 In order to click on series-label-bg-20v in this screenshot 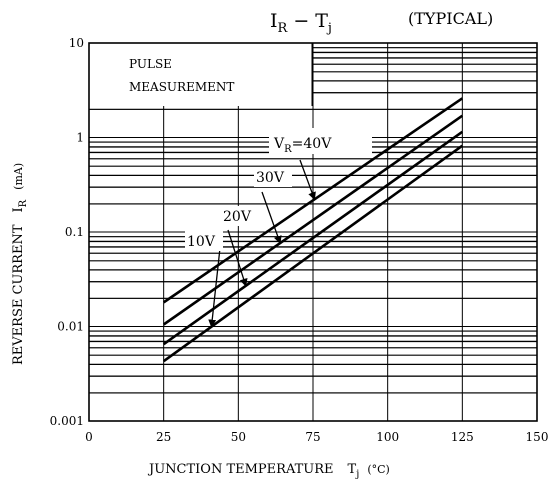, I will do `click(240, 216)`.